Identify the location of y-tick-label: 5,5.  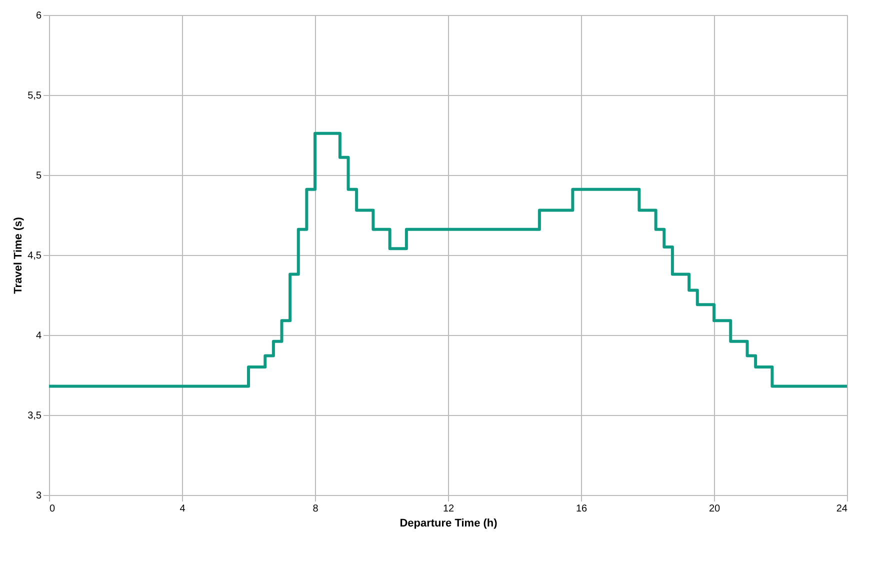
(35, 96).